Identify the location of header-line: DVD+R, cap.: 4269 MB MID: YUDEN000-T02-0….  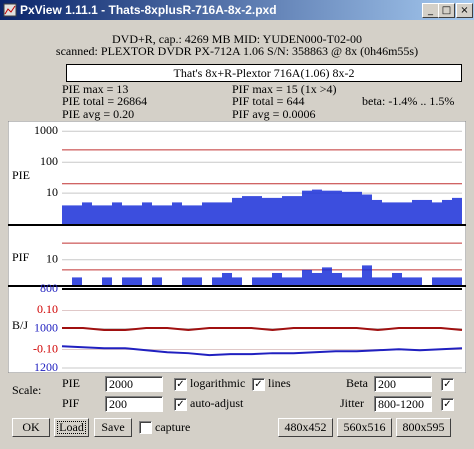
(237, 39).